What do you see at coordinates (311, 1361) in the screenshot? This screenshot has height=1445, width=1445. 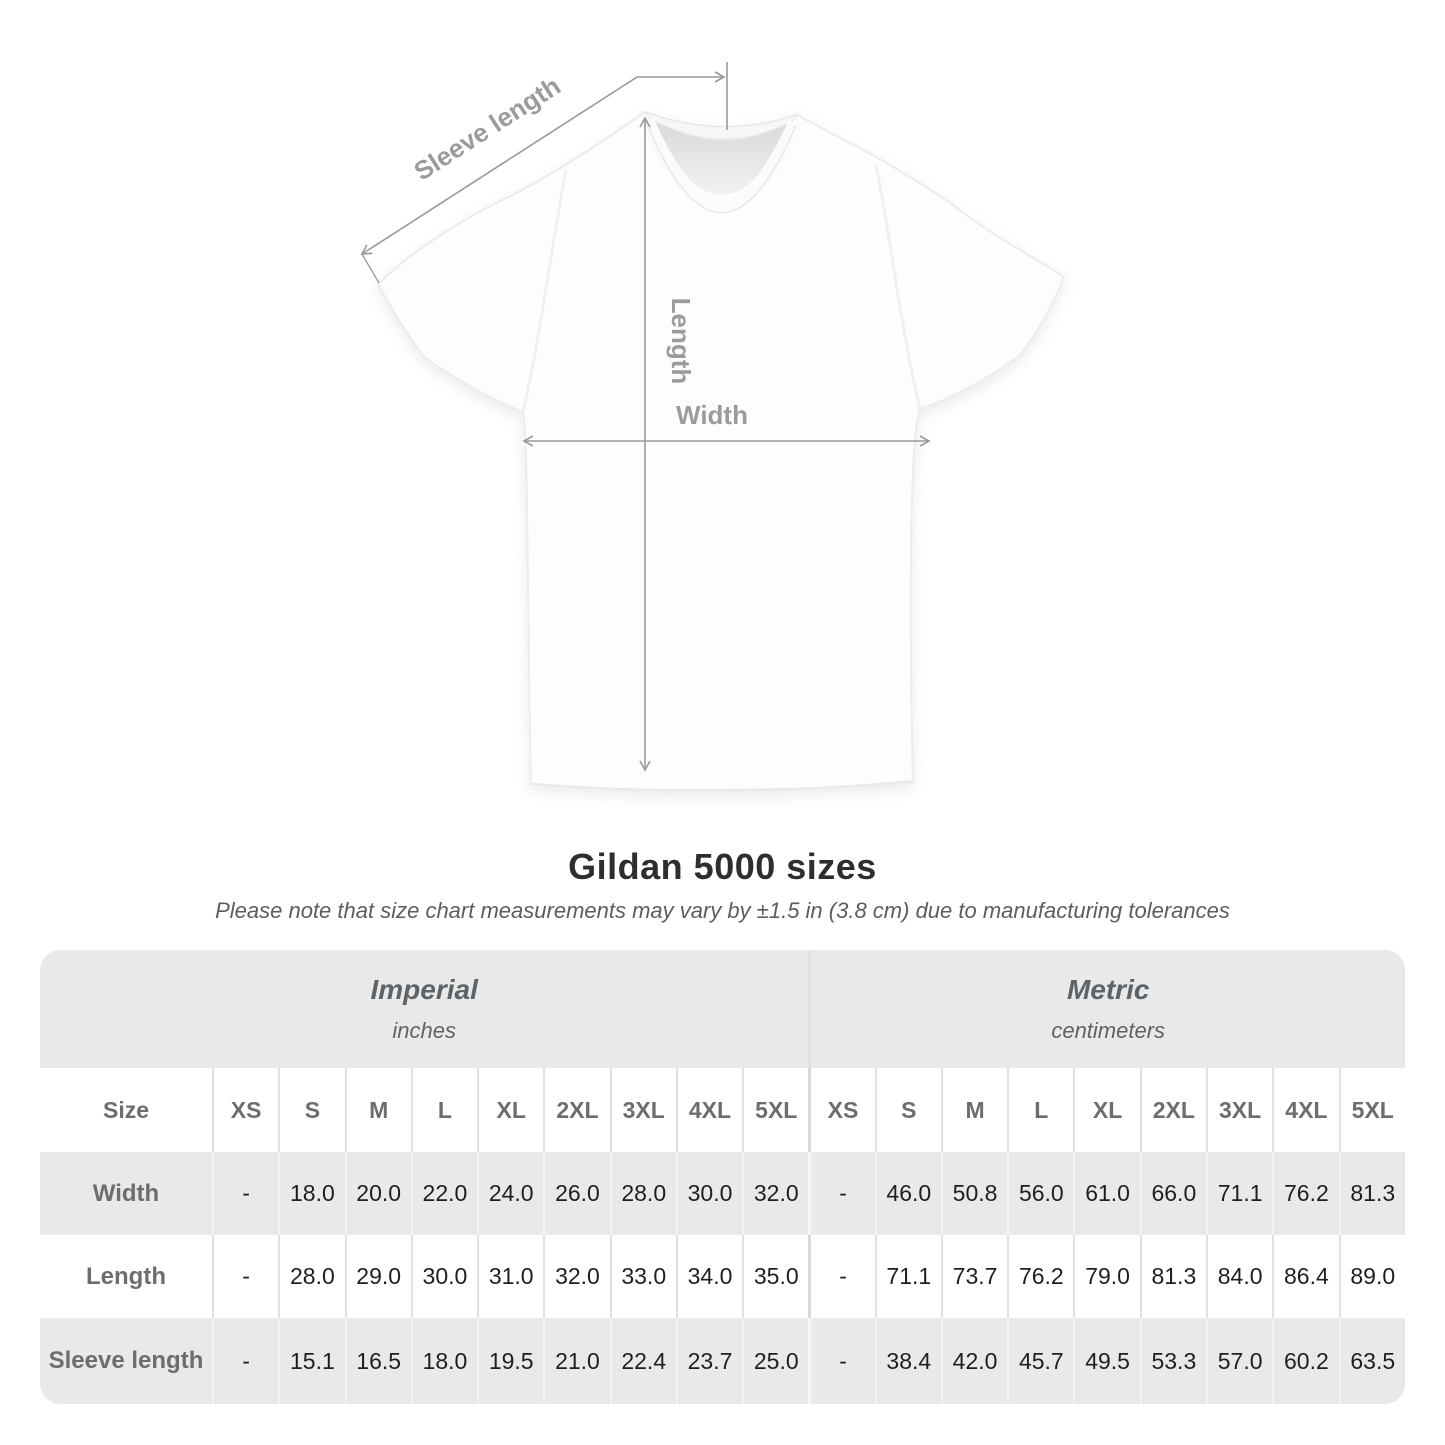 I see `value-cell: 15.1` at bounding box center [311, 1361].